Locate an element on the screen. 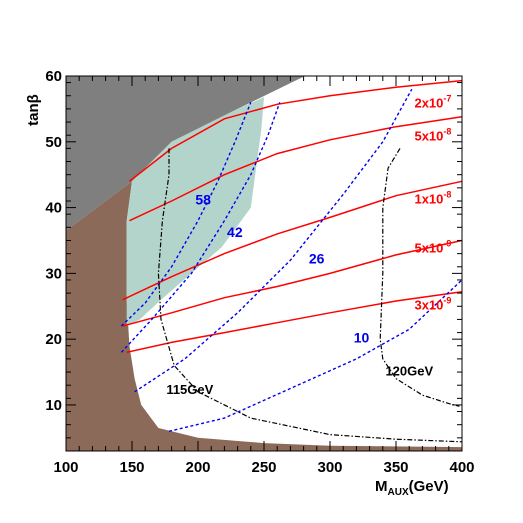  blue-curve-label-10: 10 is located at coordinates (362, 337).